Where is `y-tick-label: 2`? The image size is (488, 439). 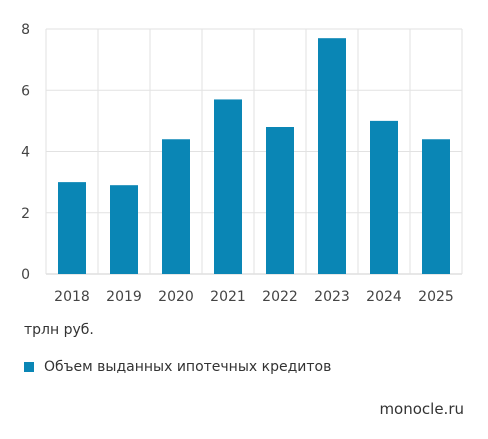
y-tick-label: 2 is located at coordinates (25, 214).